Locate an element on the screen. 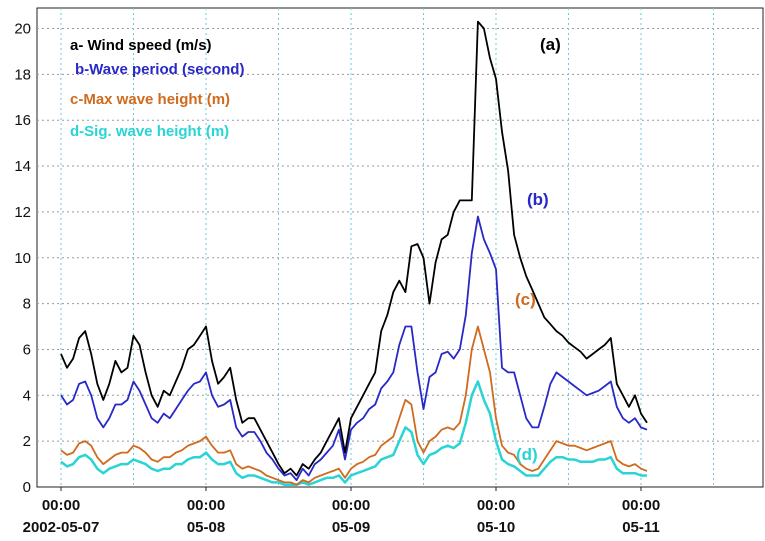  x-tick-date: 05-10 is located at coordinates (496, 527).